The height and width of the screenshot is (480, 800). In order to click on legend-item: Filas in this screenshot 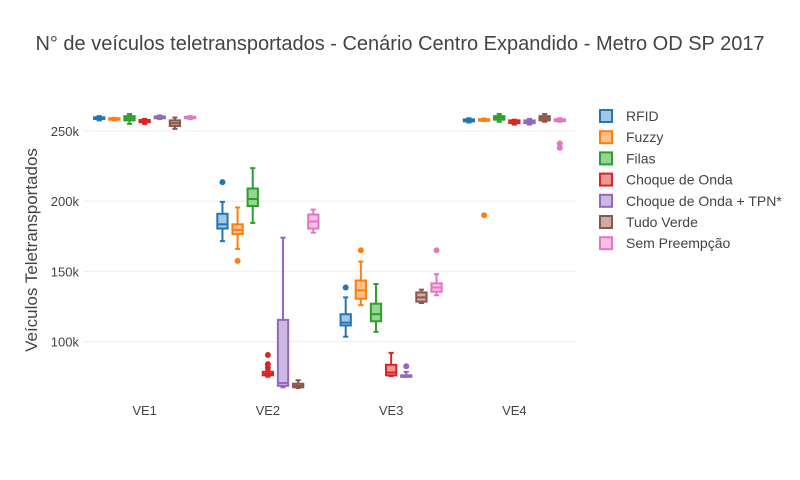, I will do `click(627, 158)`.